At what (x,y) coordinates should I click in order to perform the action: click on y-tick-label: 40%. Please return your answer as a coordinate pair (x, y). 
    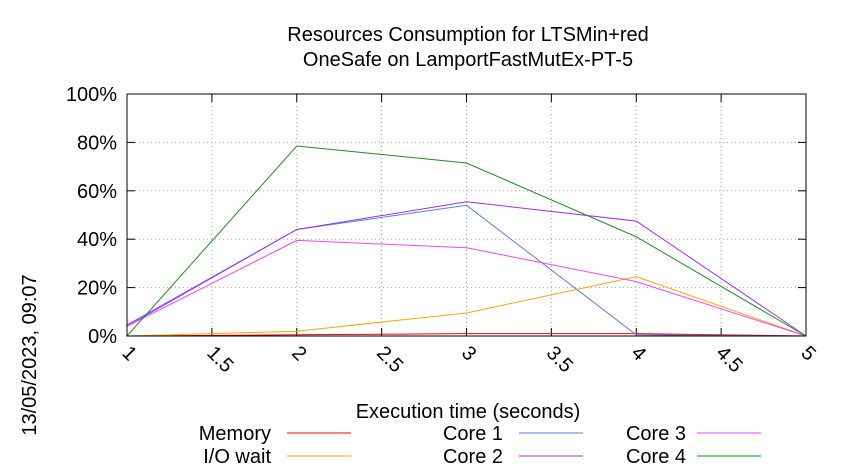
    Looking at the image, I should click on (97, 240).